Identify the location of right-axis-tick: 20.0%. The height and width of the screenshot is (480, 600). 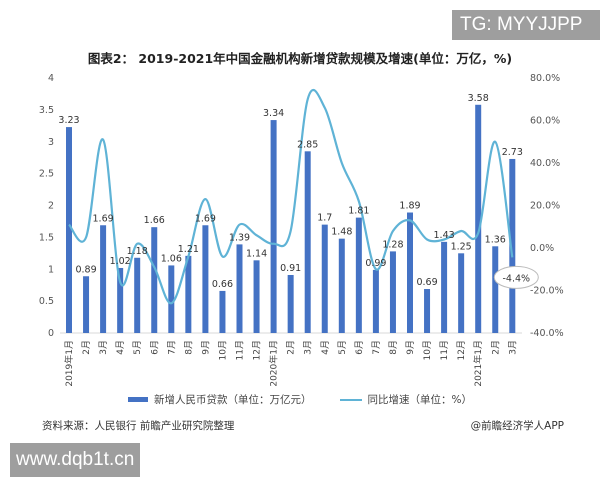
(545, 206).